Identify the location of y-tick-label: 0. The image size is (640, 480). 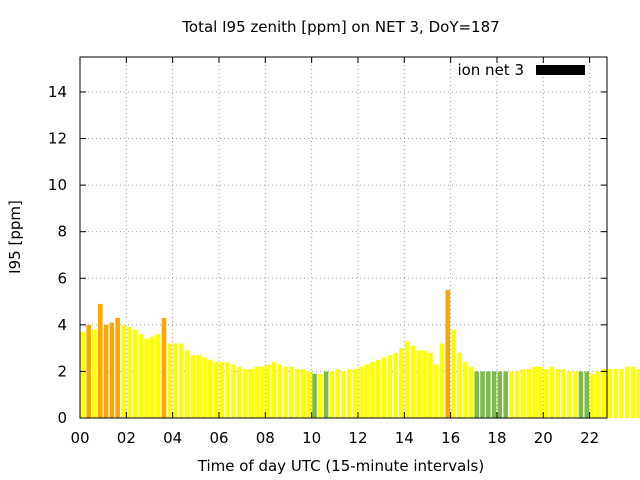
(62, 418).